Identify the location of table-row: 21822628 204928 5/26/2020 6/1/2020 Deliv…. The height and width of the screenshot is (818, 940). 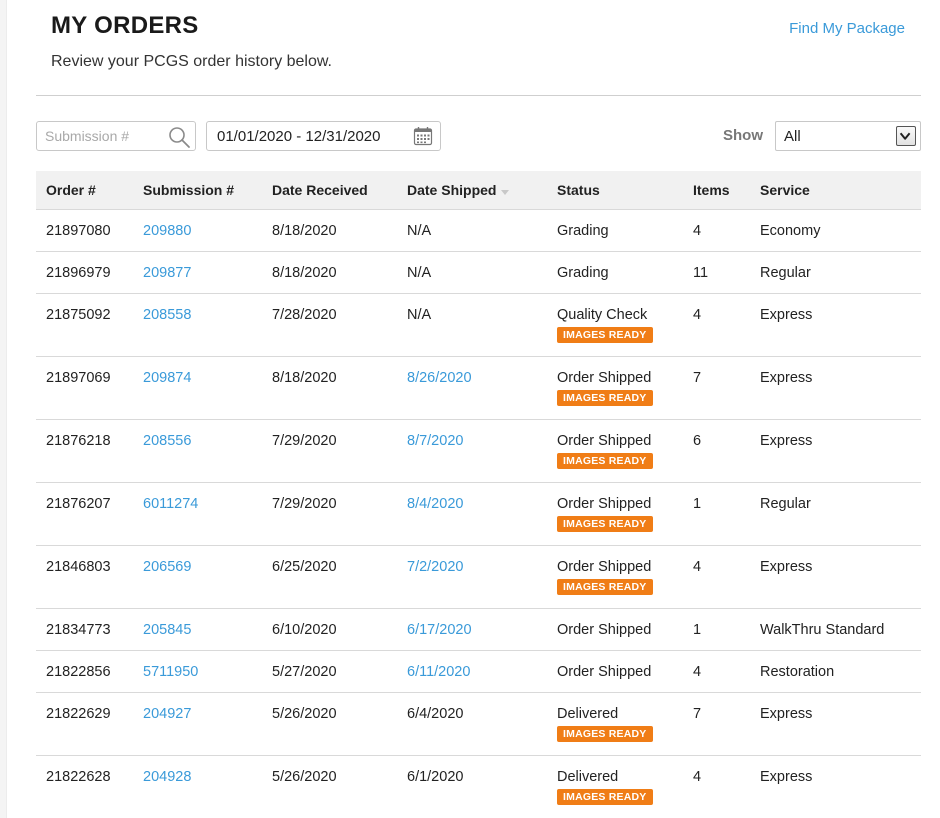
(478, 786).